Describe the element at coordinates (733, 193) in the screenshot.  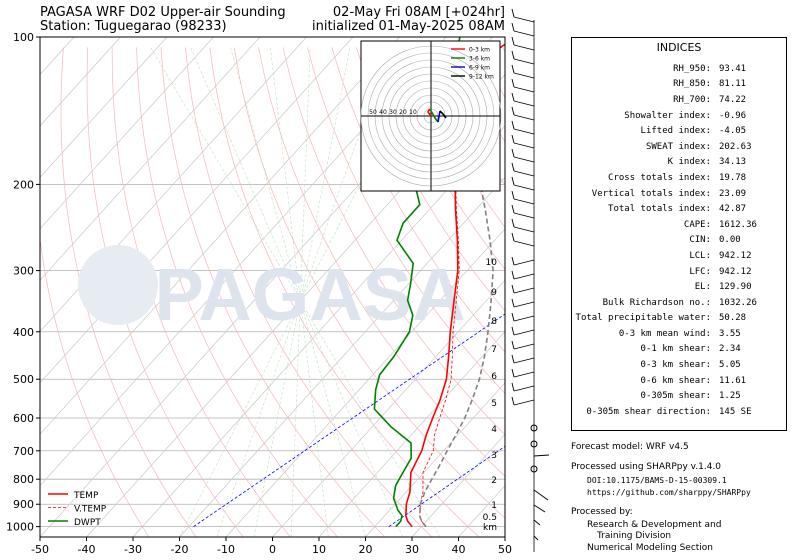
I see `index-value: 23.09` at that location.